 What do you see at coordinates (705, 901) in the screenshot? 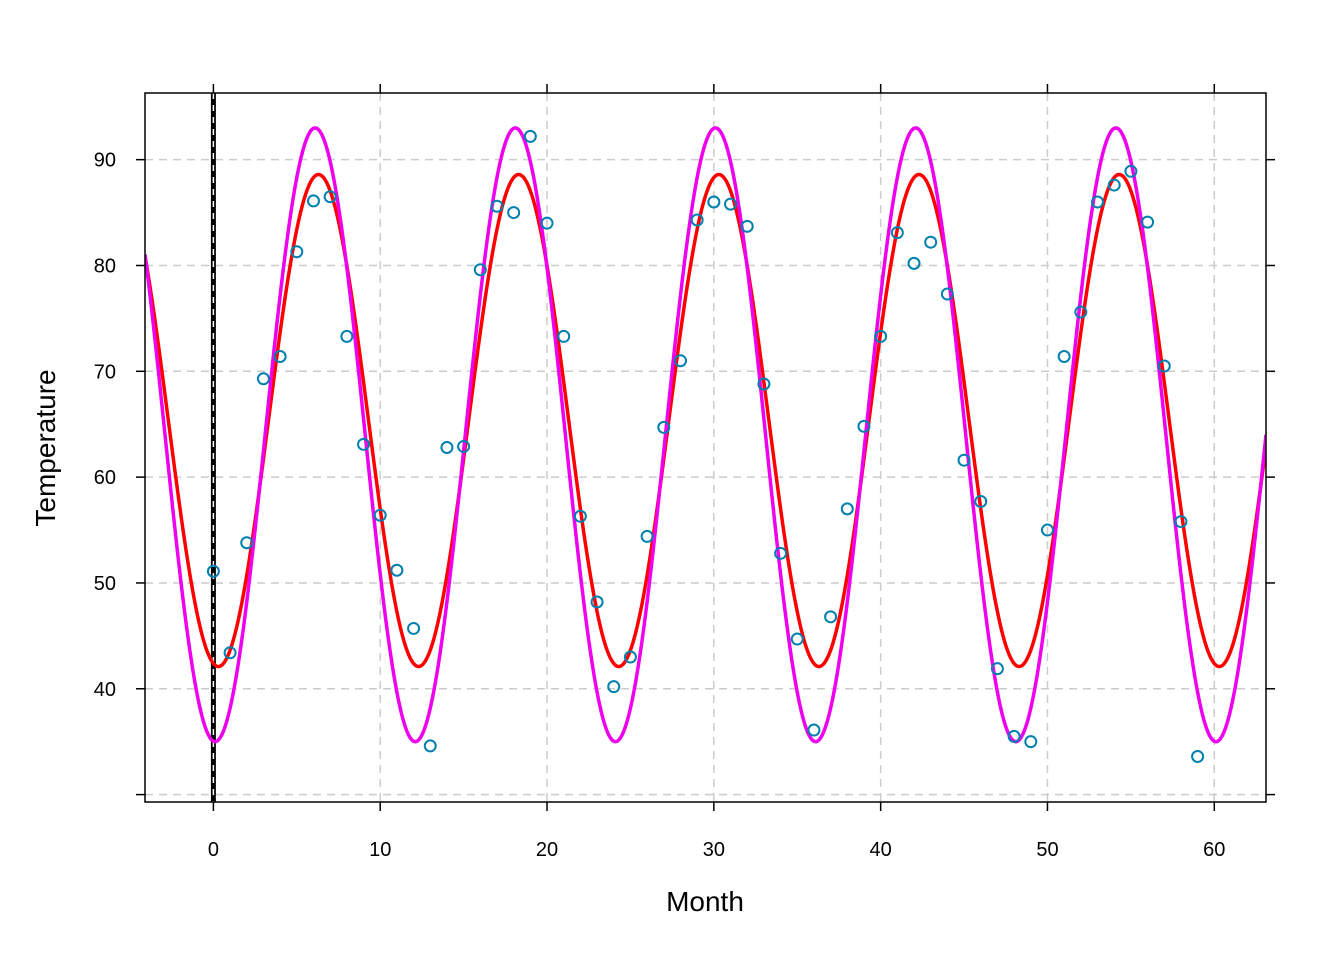
I see `x-axis-label: Month` at bounding box center [705, 901].